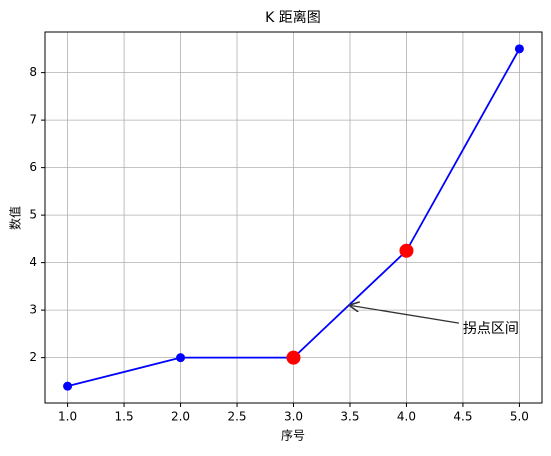  What do you see at coordinates (124, 417) in the screenshot?
I see `x-tick-label: 1.5` at bounding box center [124, 417].